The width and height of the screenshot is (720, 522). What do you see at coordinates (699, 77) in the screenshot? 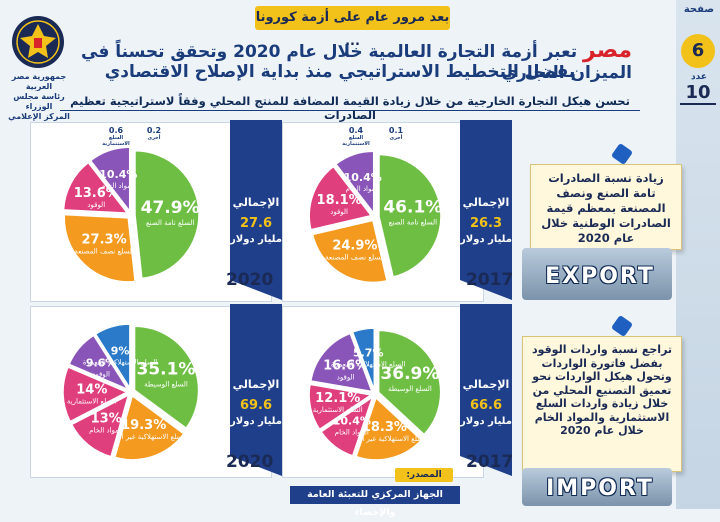
I see `issue-label: عدد` at bounding box center [699, 77].